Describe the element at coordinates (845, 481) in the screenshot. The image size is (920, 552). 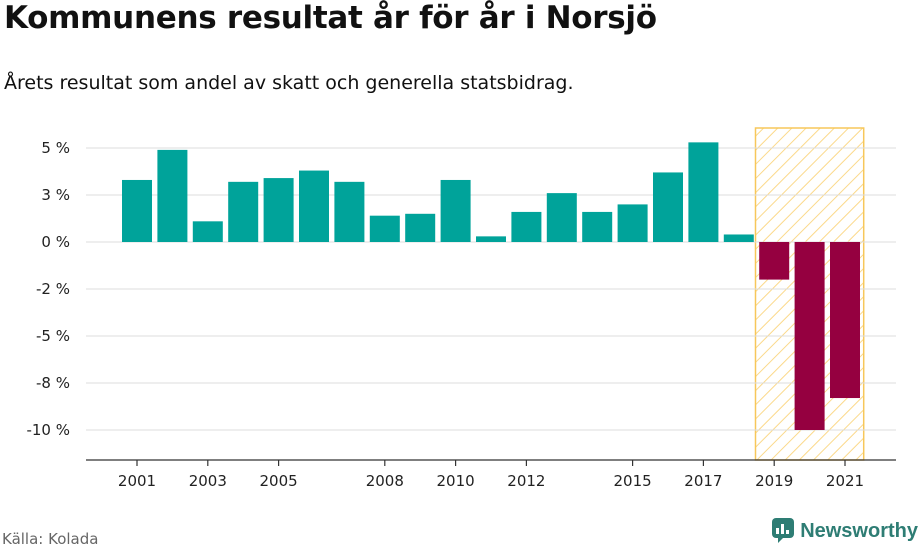
I see `x-tick-label: 2021` at that location.